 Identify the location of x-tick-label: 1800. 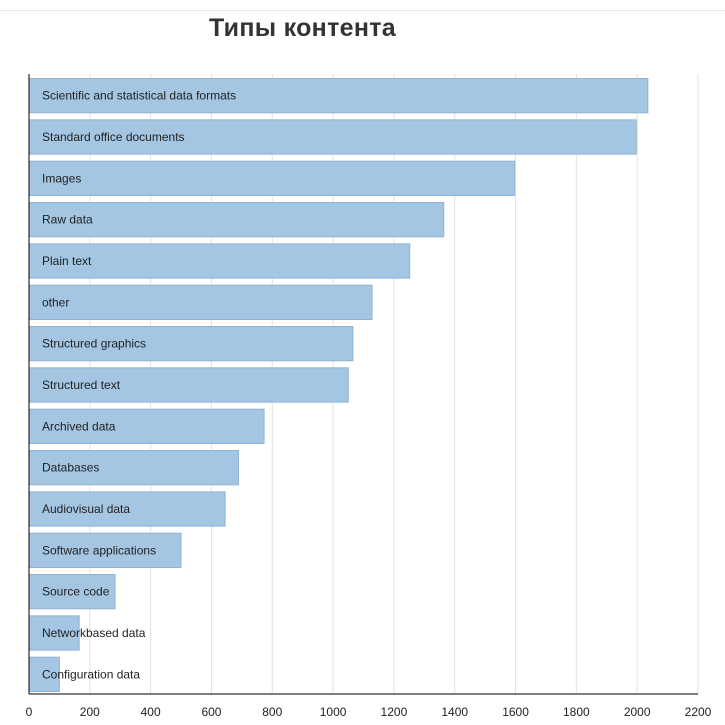
(576, 712).